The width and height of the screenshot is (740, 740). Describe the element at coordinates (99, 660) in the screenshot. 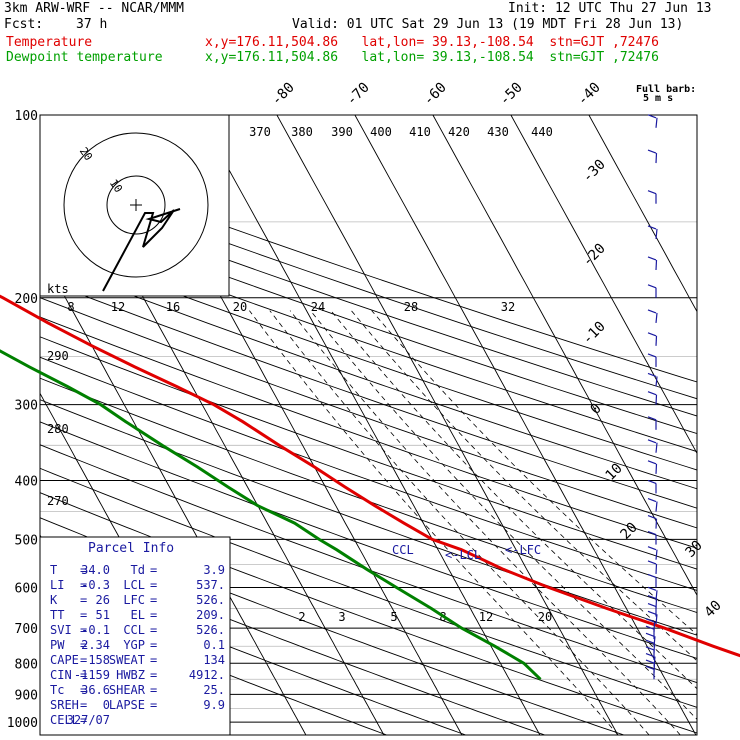

I see `parcel-value: 158` at that location.